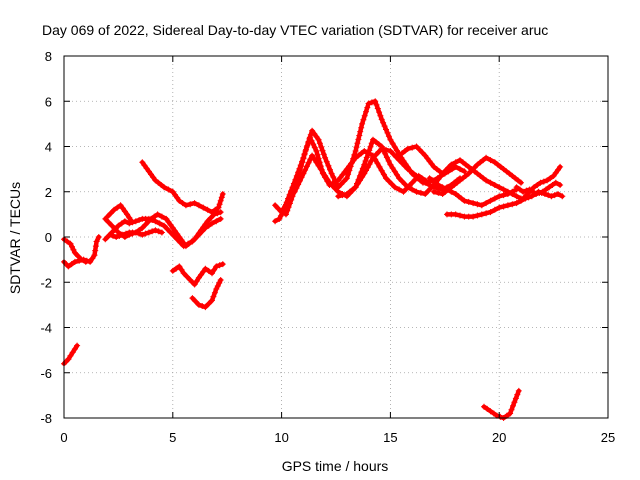  Describe the element at coordinates (48, 56) in the screenshot. I see `y-tick-label: 8` at that location.